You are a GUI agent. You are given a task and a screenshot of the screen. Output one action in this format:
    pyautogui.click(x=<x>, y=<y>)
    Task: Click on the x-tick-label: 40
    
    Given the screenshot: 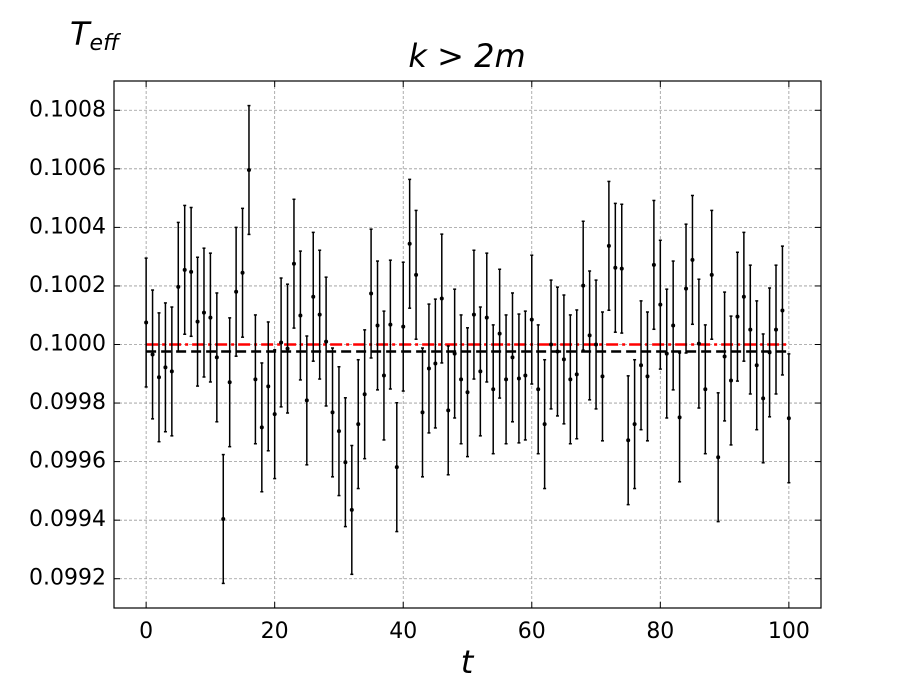 What is the action you would take?
    pyautogui.click(x=403, y=631)
    